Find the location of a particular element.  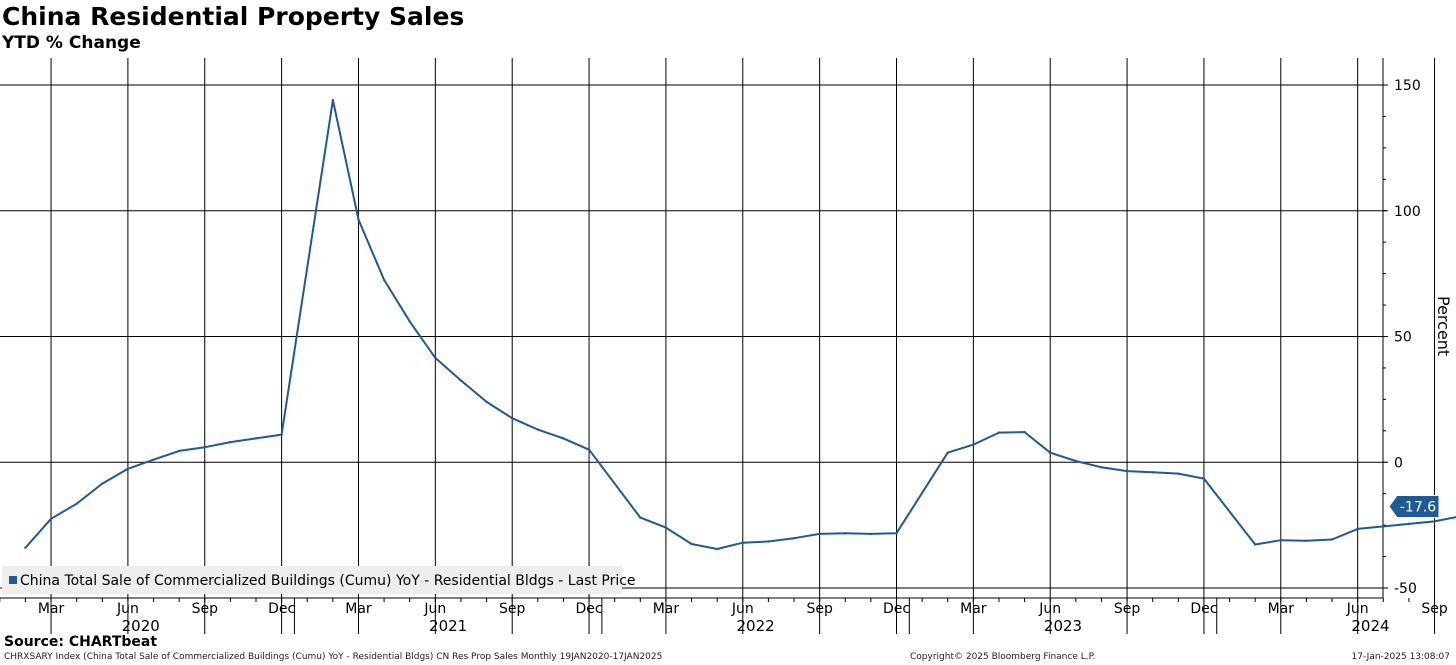

y-tick-label: -50 is located at coordinates (1405, 589).